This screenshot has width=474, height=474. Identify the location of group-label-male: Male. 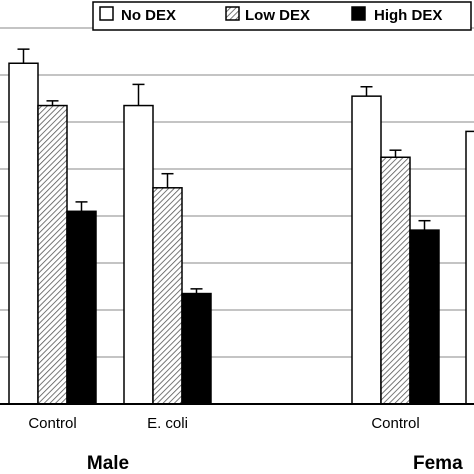
(108, 463).